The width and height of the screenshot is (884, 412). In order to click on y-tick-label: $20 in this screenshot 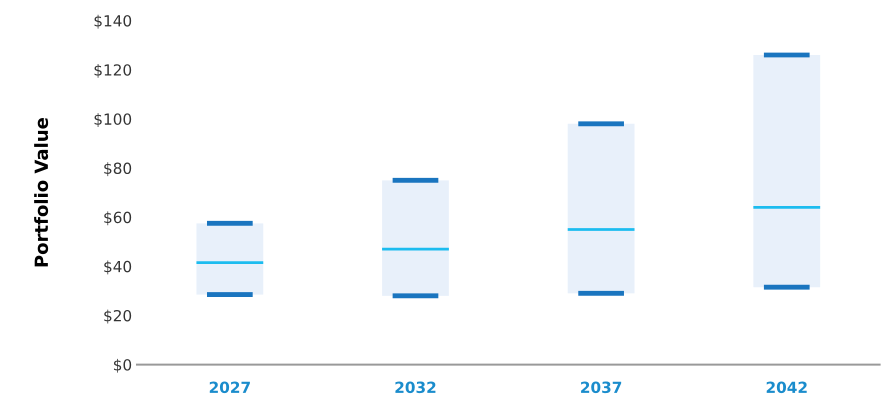, I will do `click(118, 317)`.